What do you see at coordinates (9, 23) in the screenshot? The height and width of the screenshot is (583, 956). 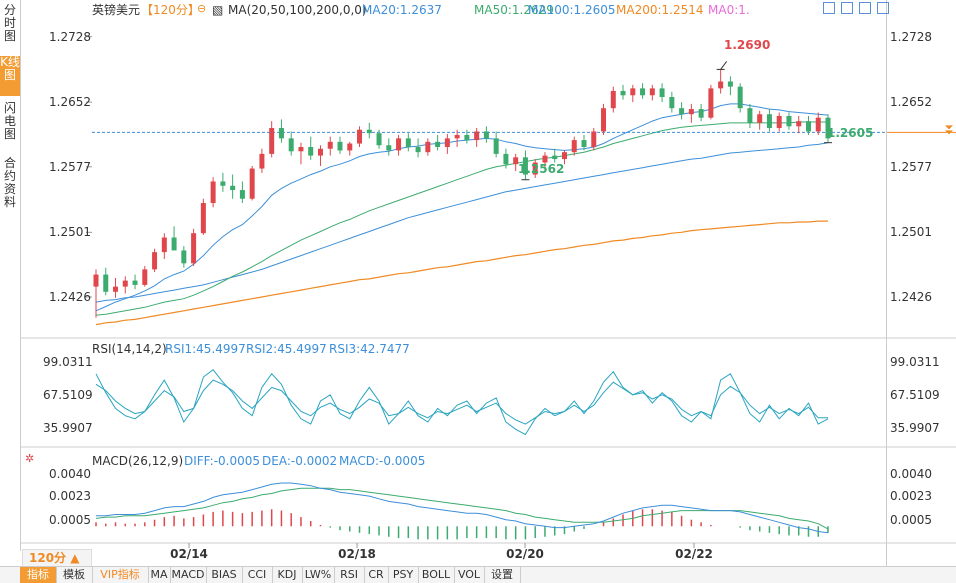 I see `tab-intraday: 分时图` at bounding box center [9, 23].